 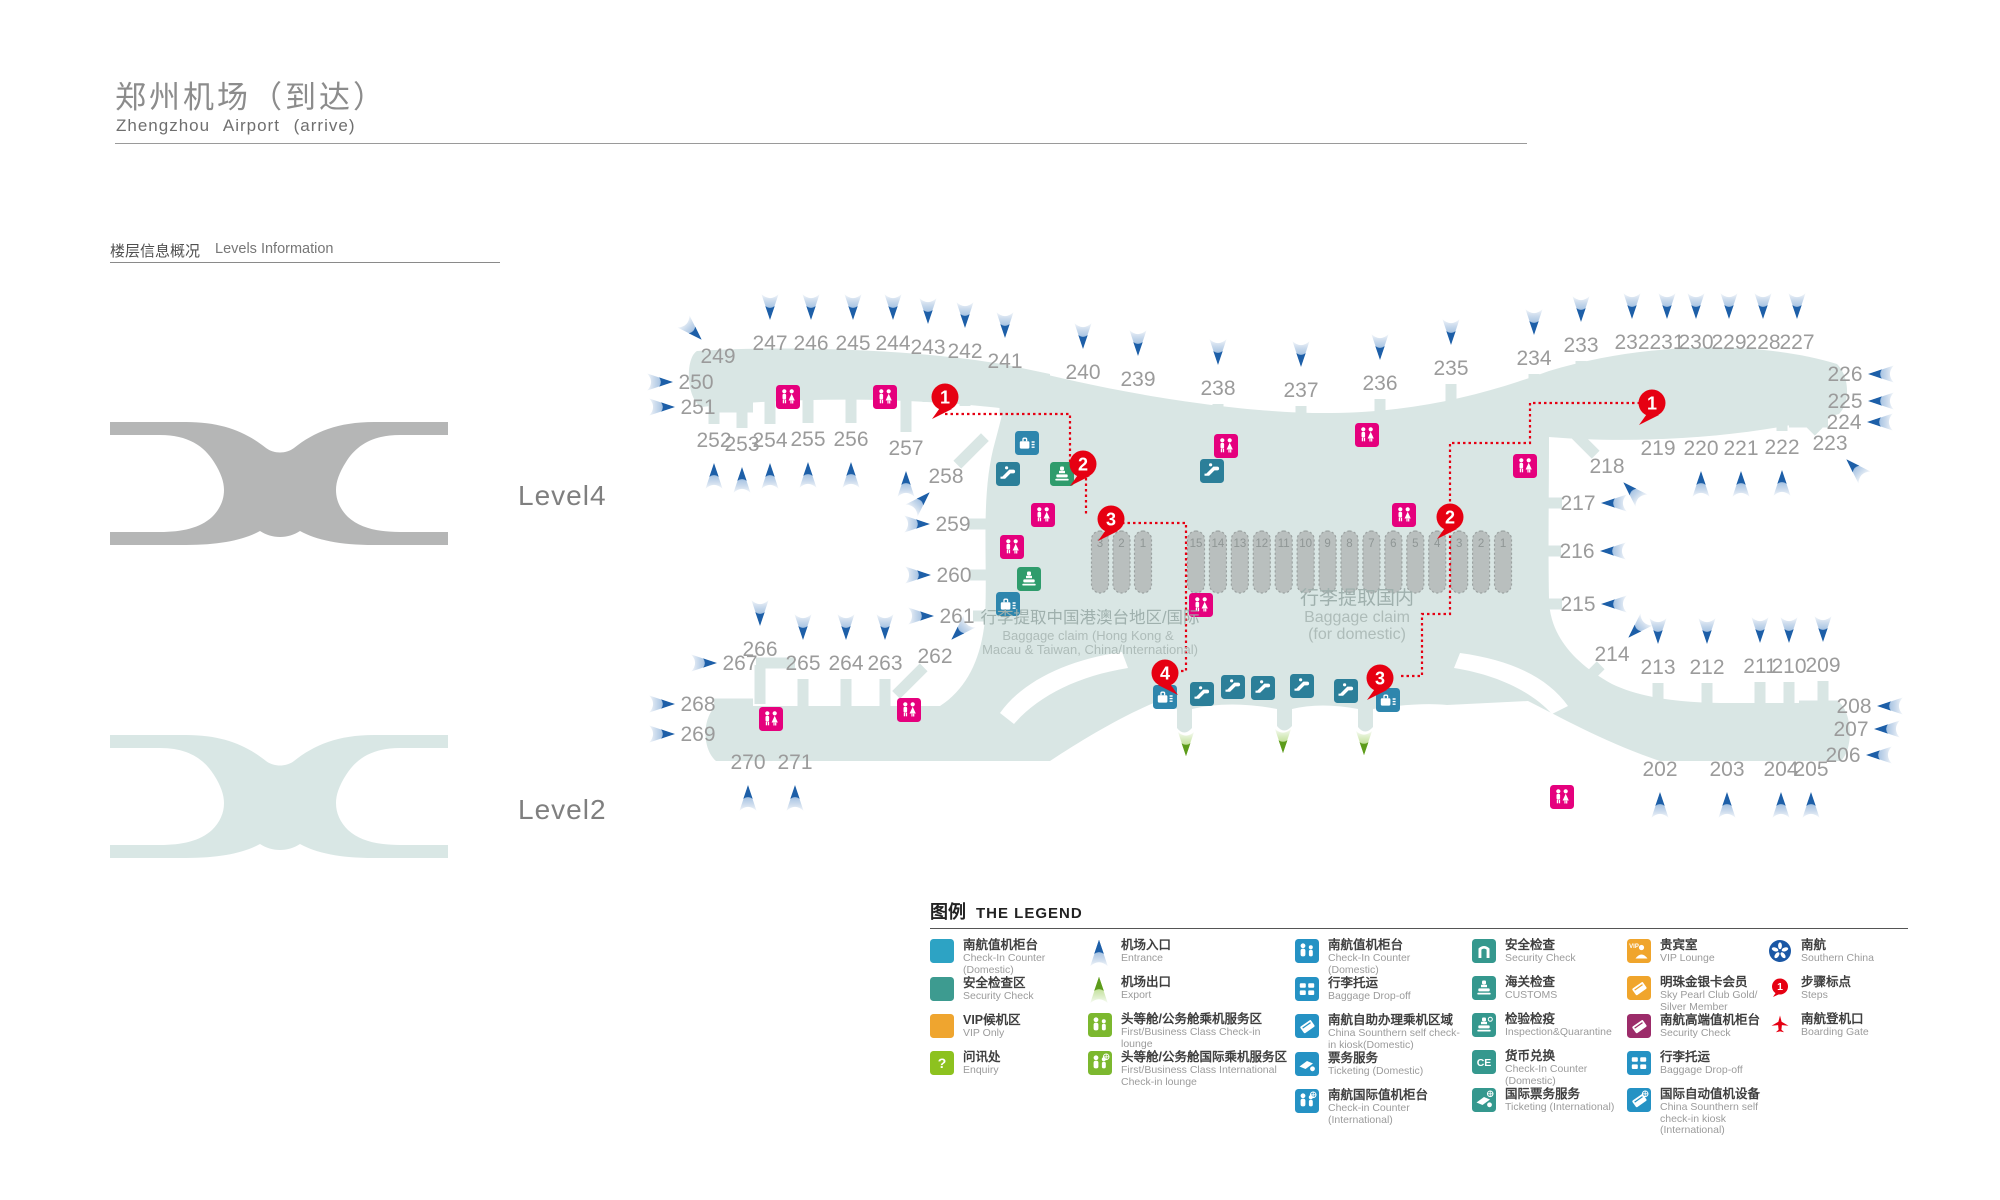 I want to click on legend-label-zh: 安全检查, so click(x=1530, y=945).